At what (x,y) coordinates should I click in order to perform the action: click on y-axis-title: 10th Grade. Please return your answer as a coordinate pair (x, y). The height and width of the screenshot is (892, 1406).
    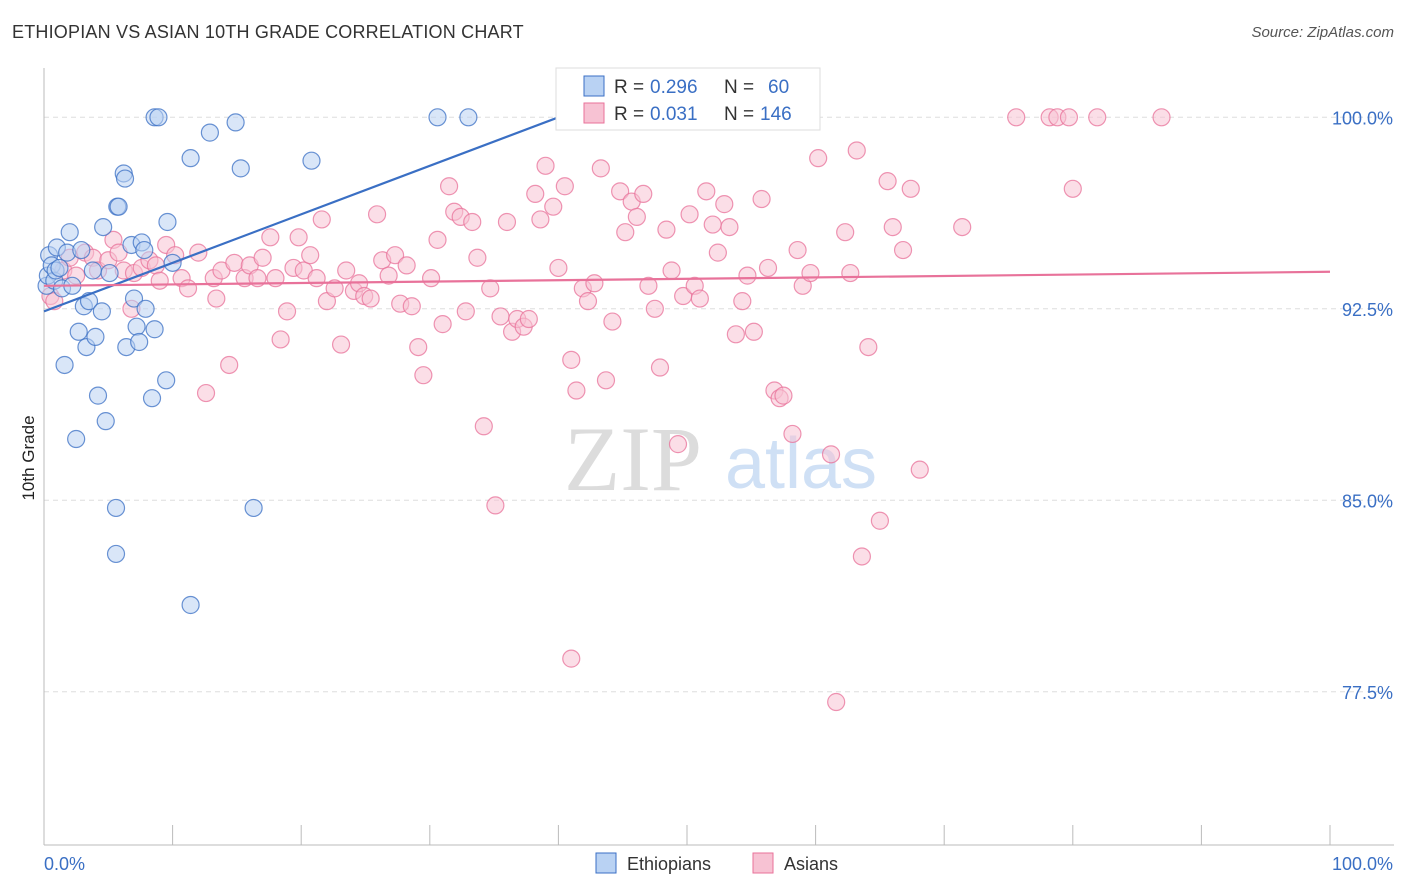
    Looking at the image, I should click on (28, 457).